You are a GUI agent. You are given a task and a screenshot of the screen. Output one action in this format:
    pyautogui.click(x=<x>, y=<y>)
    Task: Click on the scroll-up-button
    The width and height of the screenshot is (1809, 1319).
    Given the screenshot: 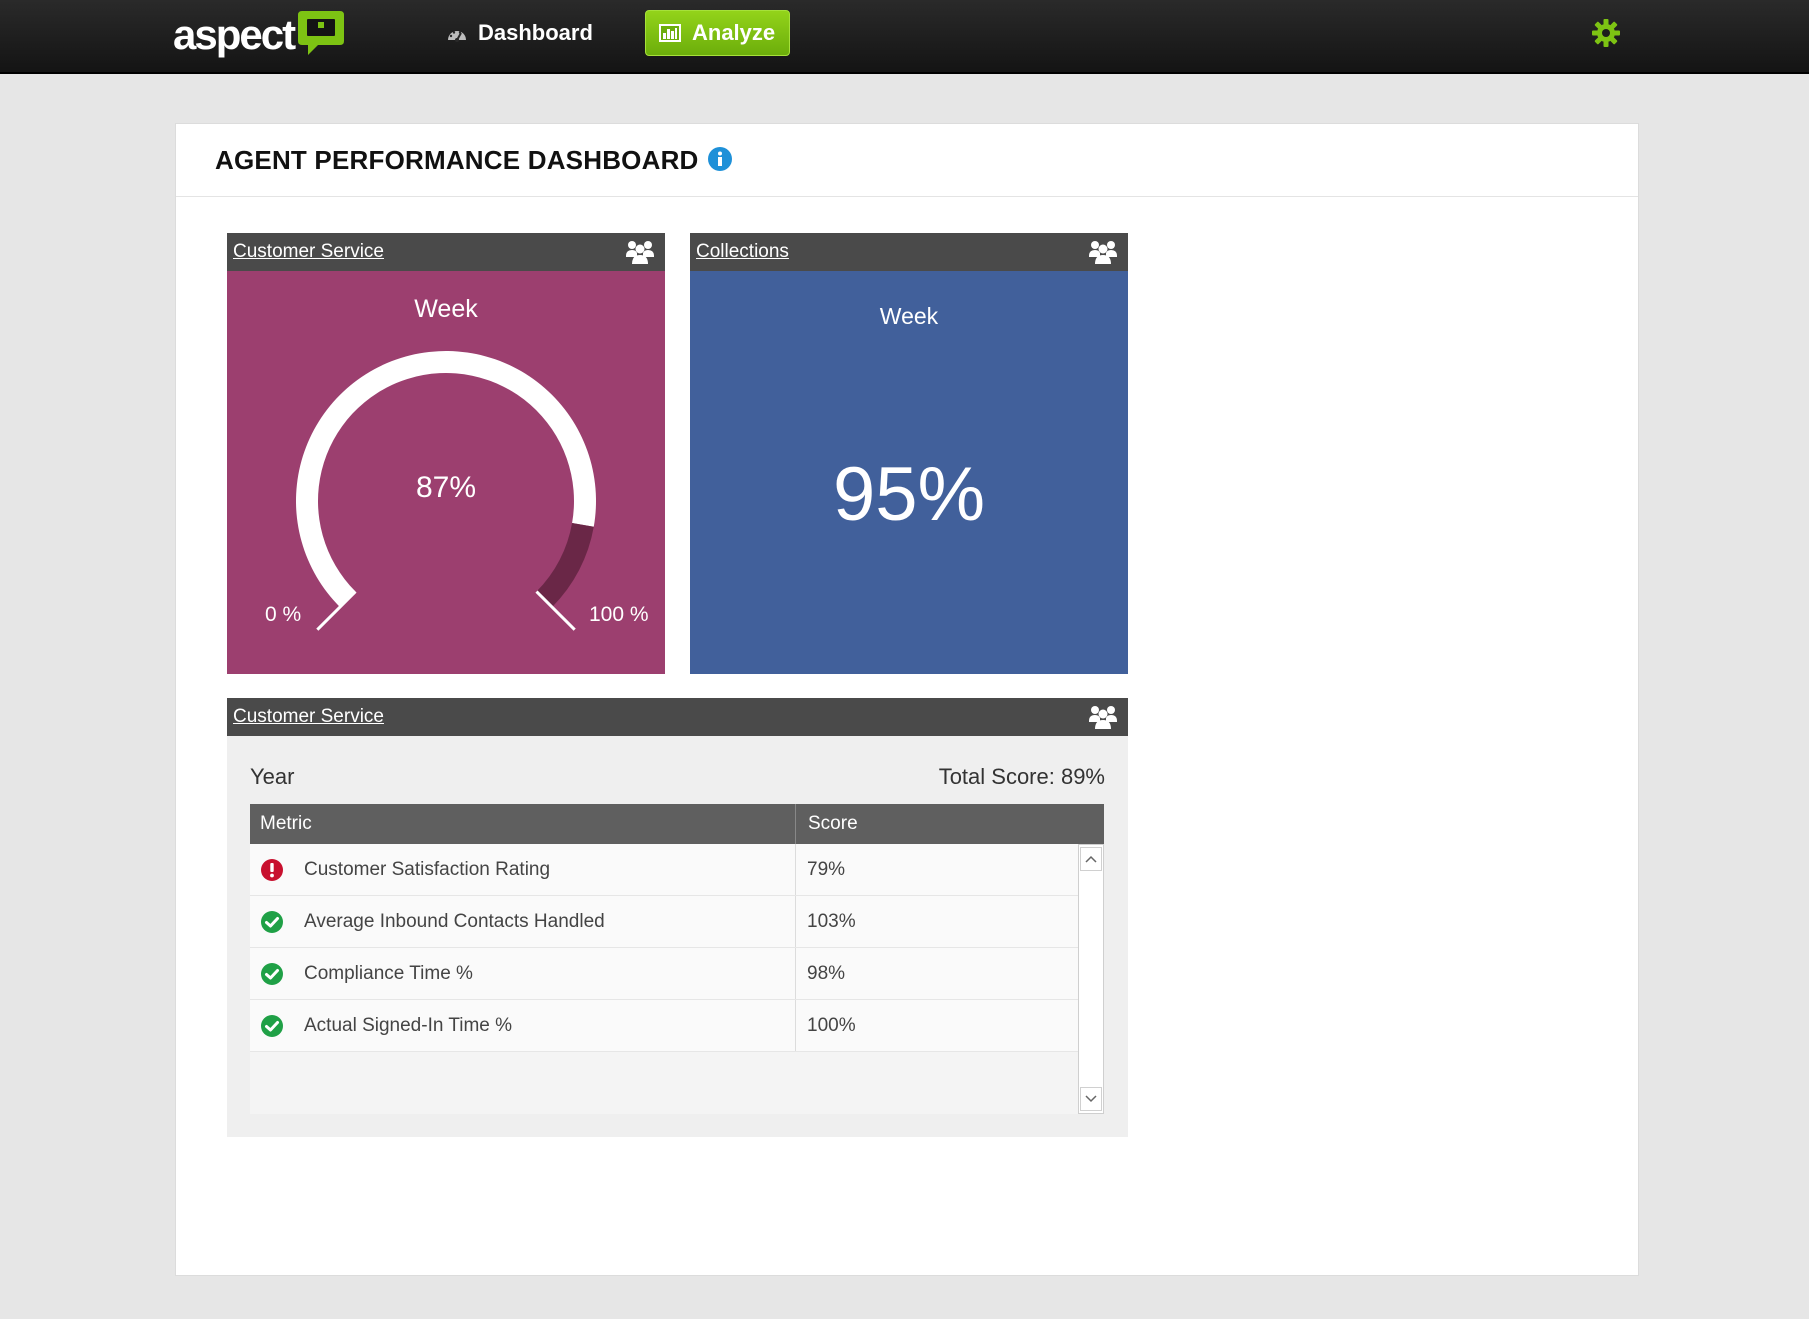 What is the action you would take?
    pyautogui.click(x=1091, y=859)
    